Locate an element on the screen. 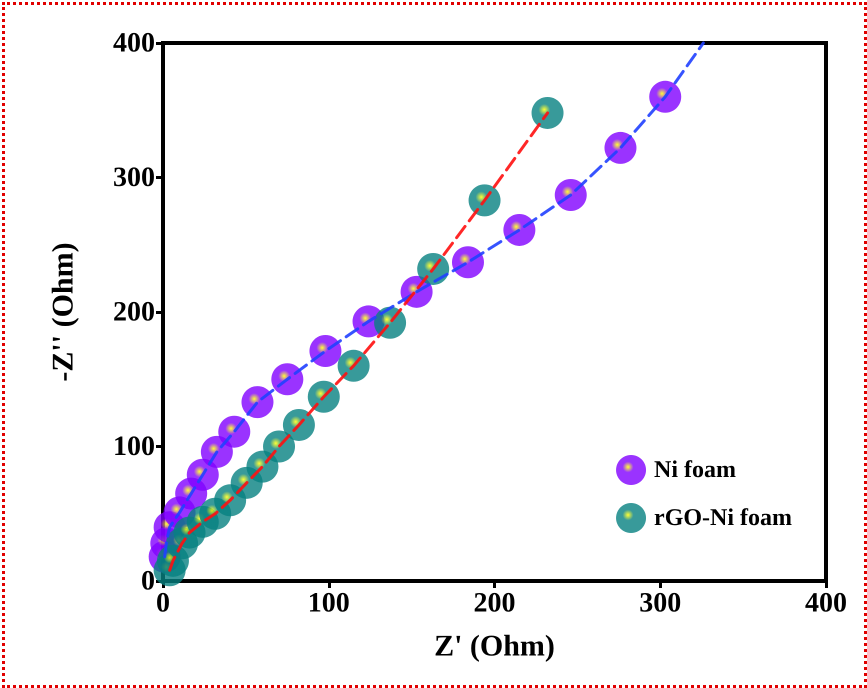 The width and height of the screenshot is (867, 688). y-tick-label: 0 is located at coordinates (148, 581).